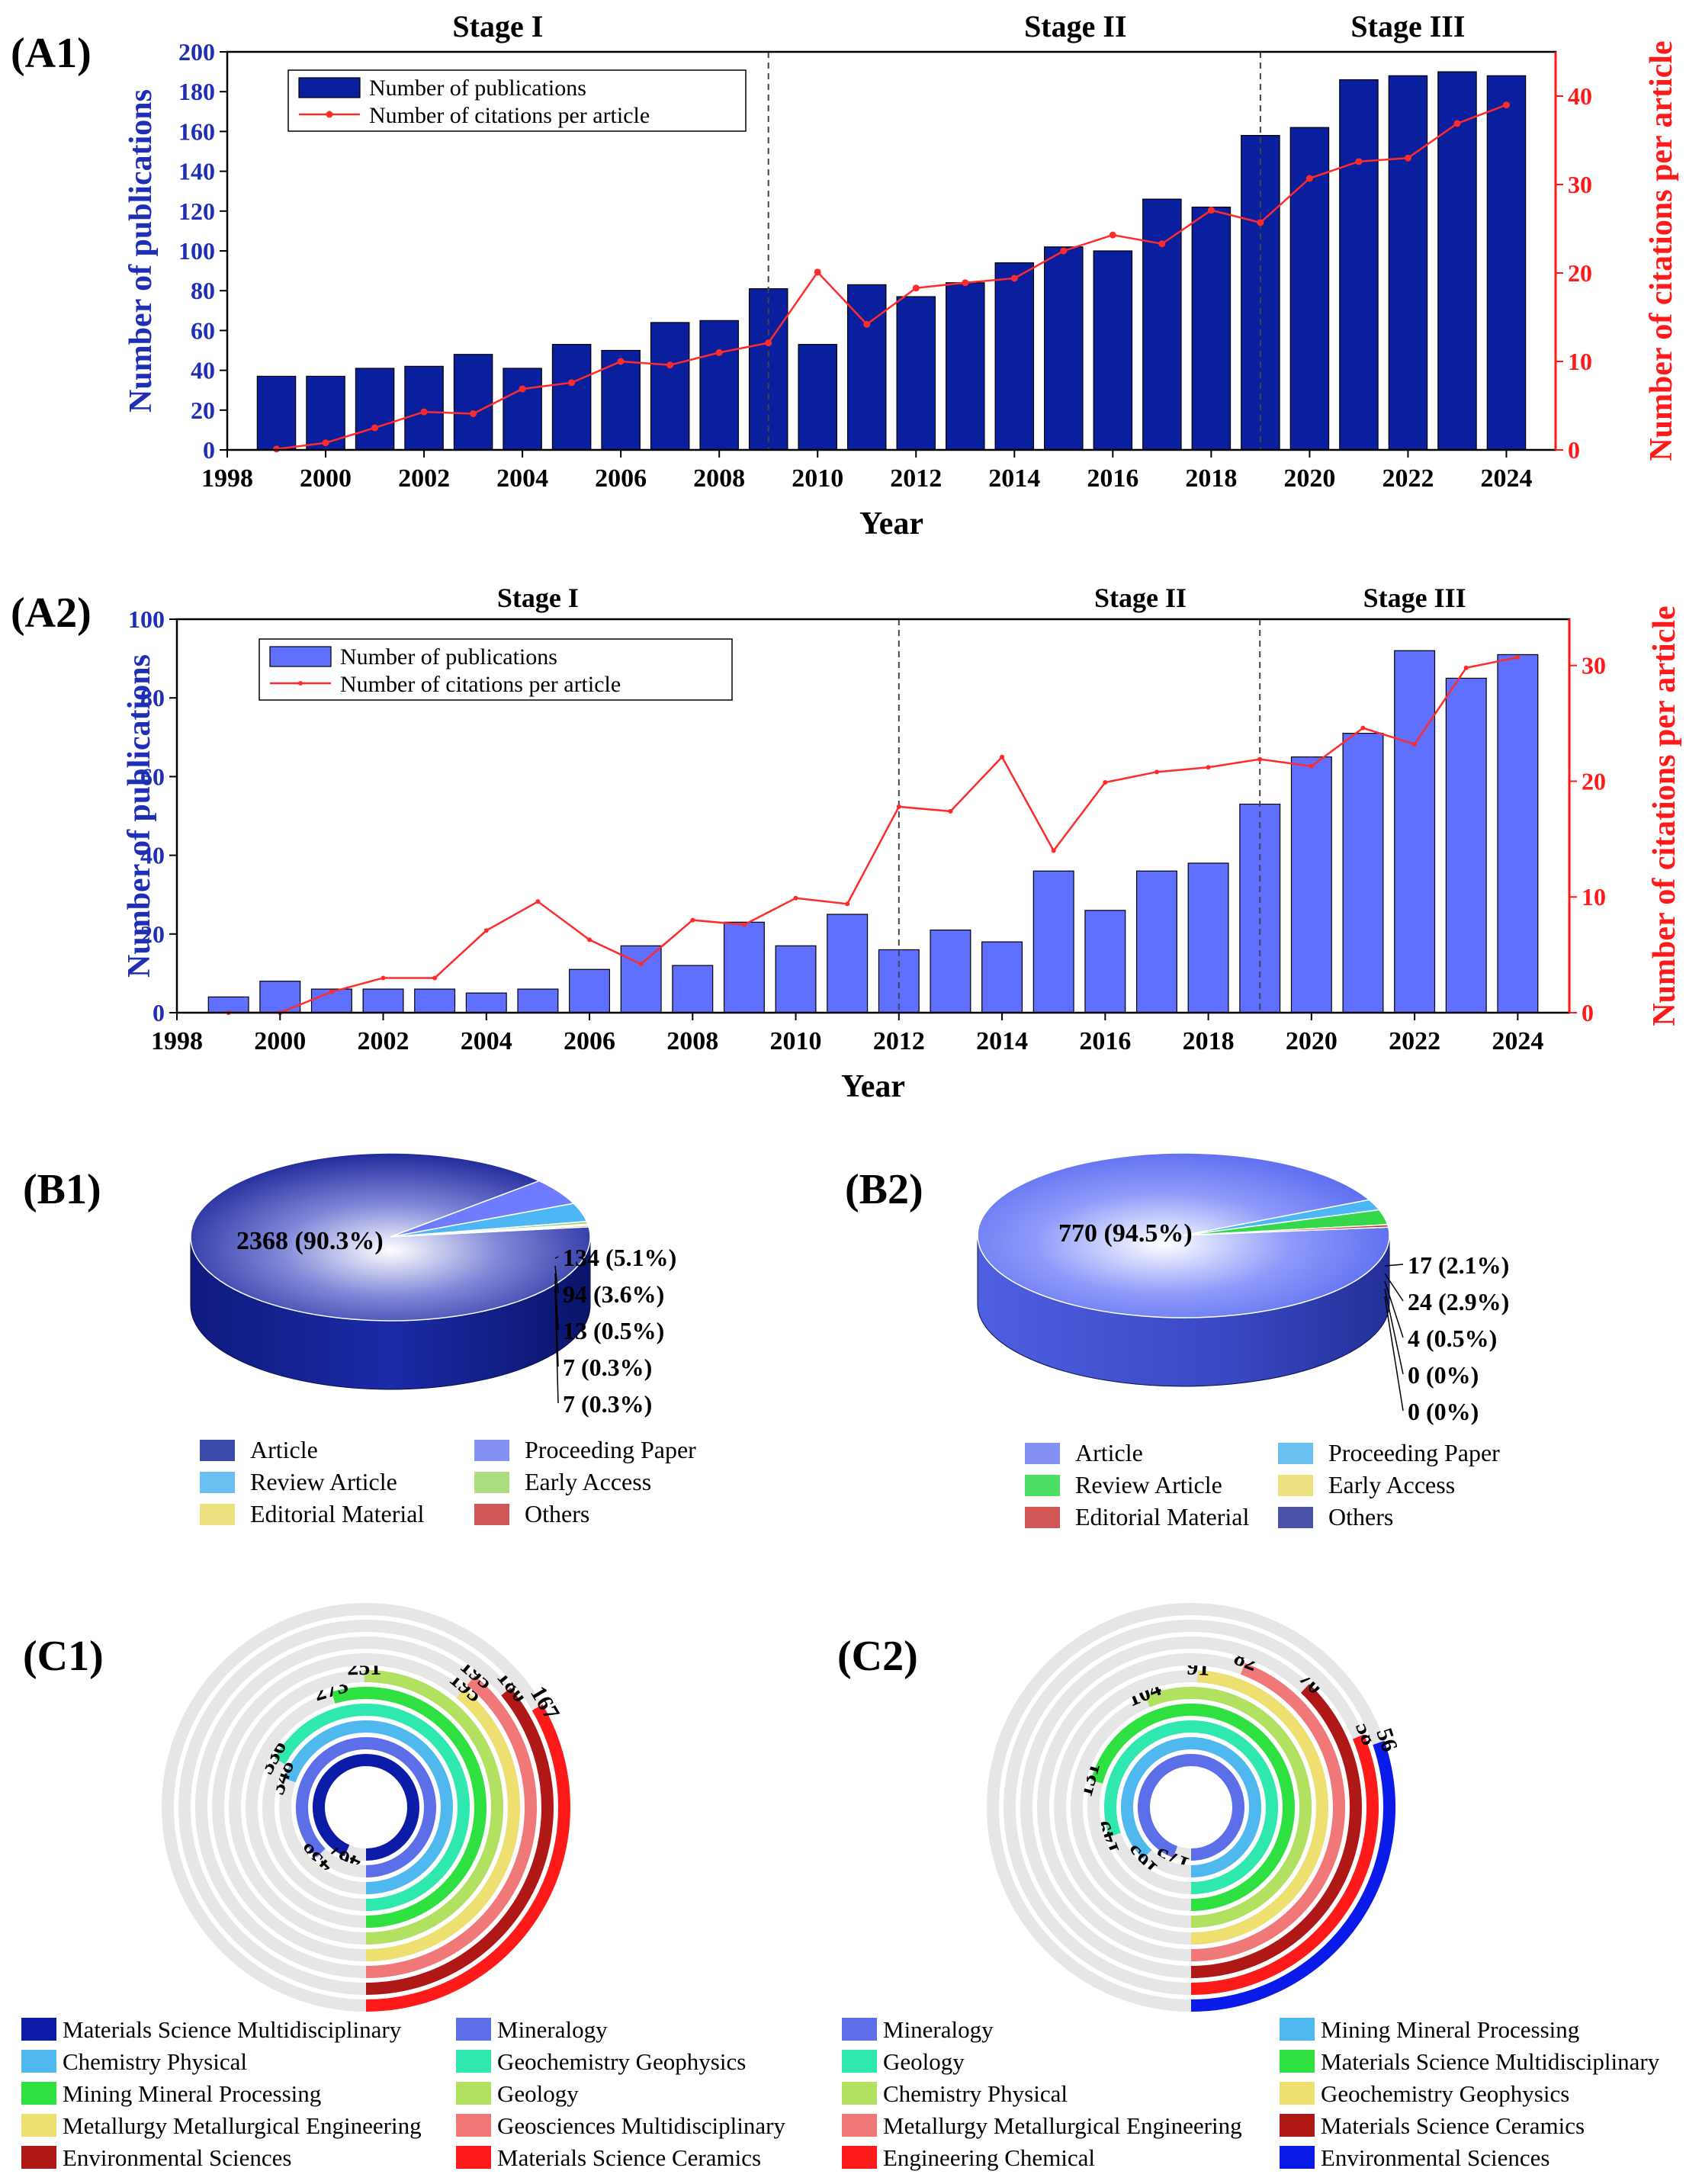 The height and width of the screenshot is (2184, 1702). Describe the element at coordinates (1457, 124) in the screenshot. I see `citation-point-2023` at that location.